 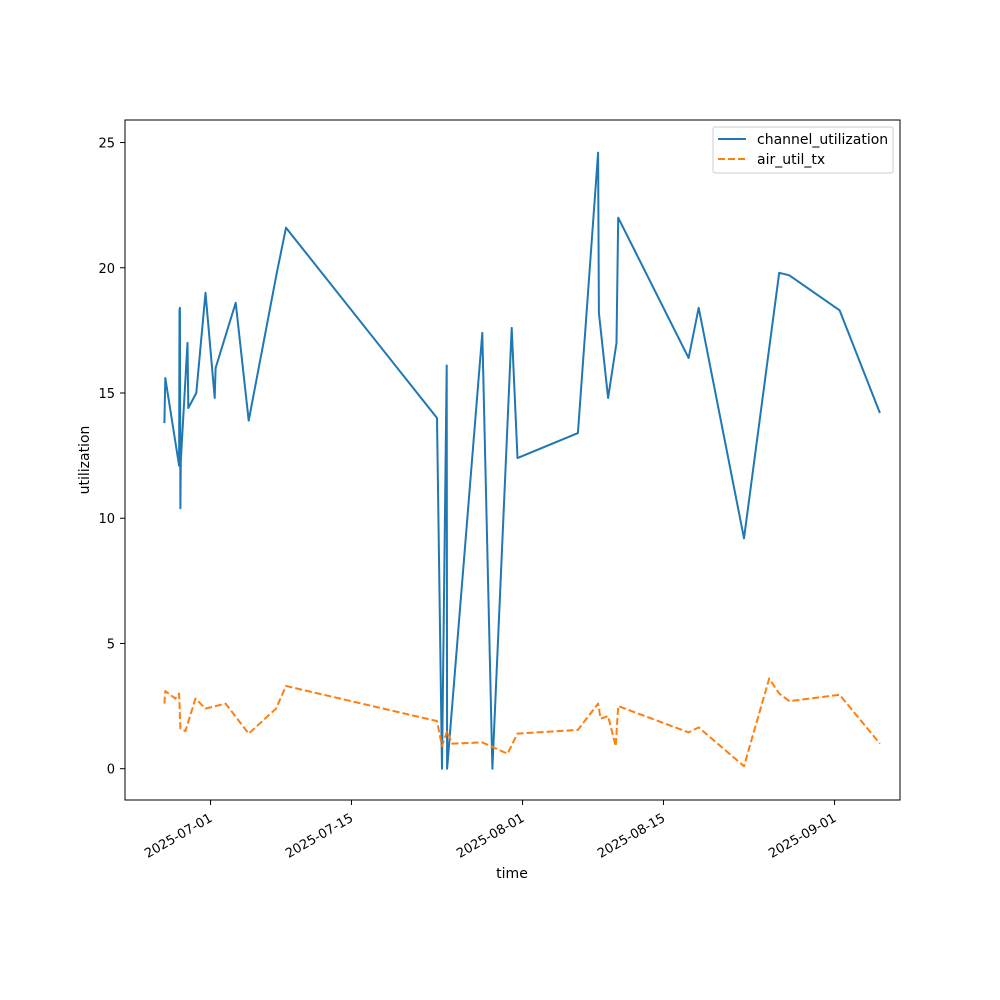 I want to click on legend-label-channel_utilization: channel_utilization, so click(x=822, y=140).